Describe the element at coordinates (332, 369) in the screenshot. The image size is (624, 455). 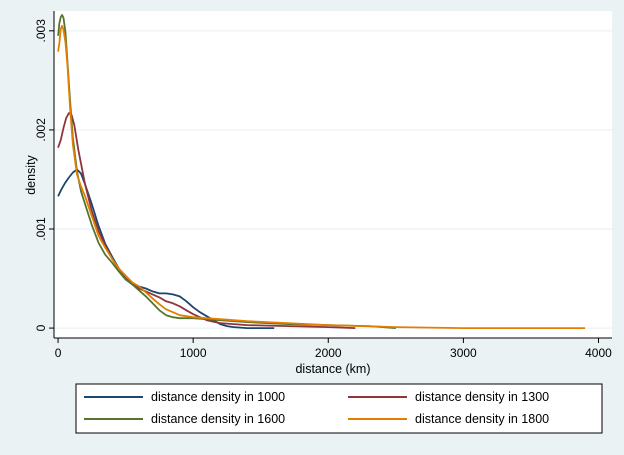
I see `x-axis-title: distance (km)` at that location.